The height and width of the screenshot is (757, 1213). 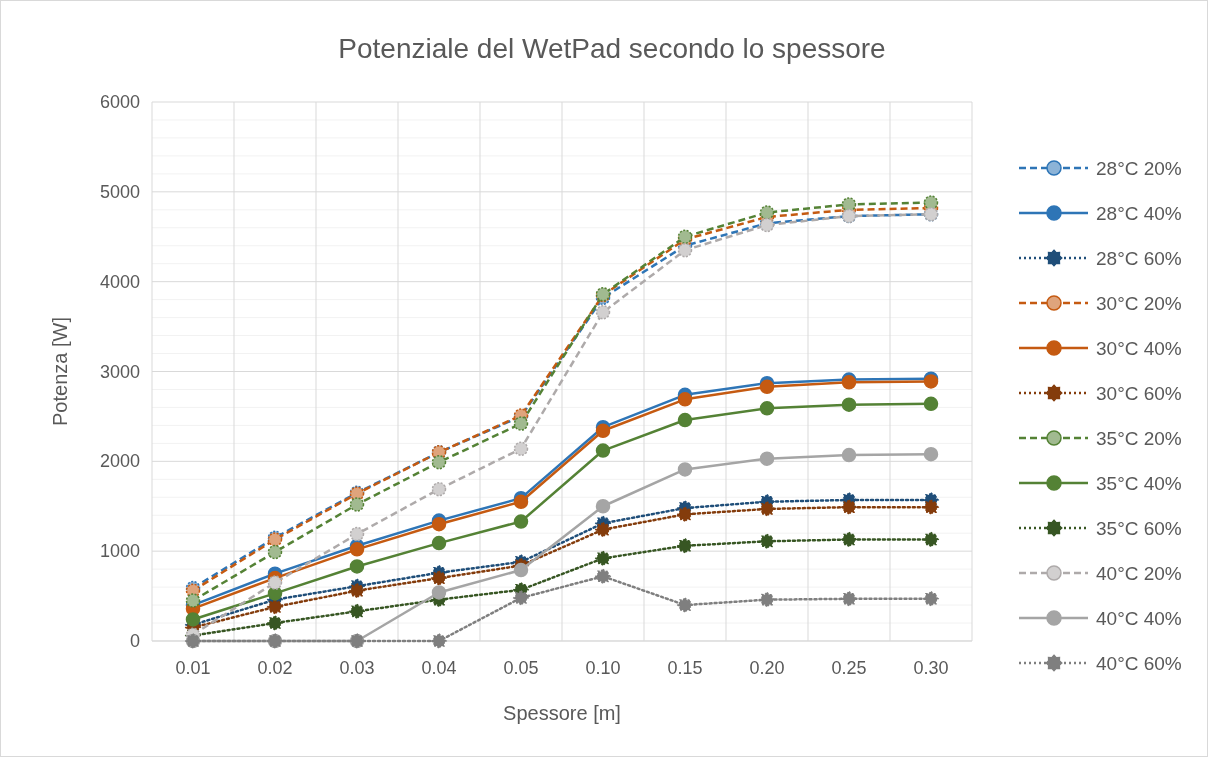 What do you see at coordinates (521, 668) in the screenshot?
I see `x-tick-label: 0.05` at bounding box center [521, 668].